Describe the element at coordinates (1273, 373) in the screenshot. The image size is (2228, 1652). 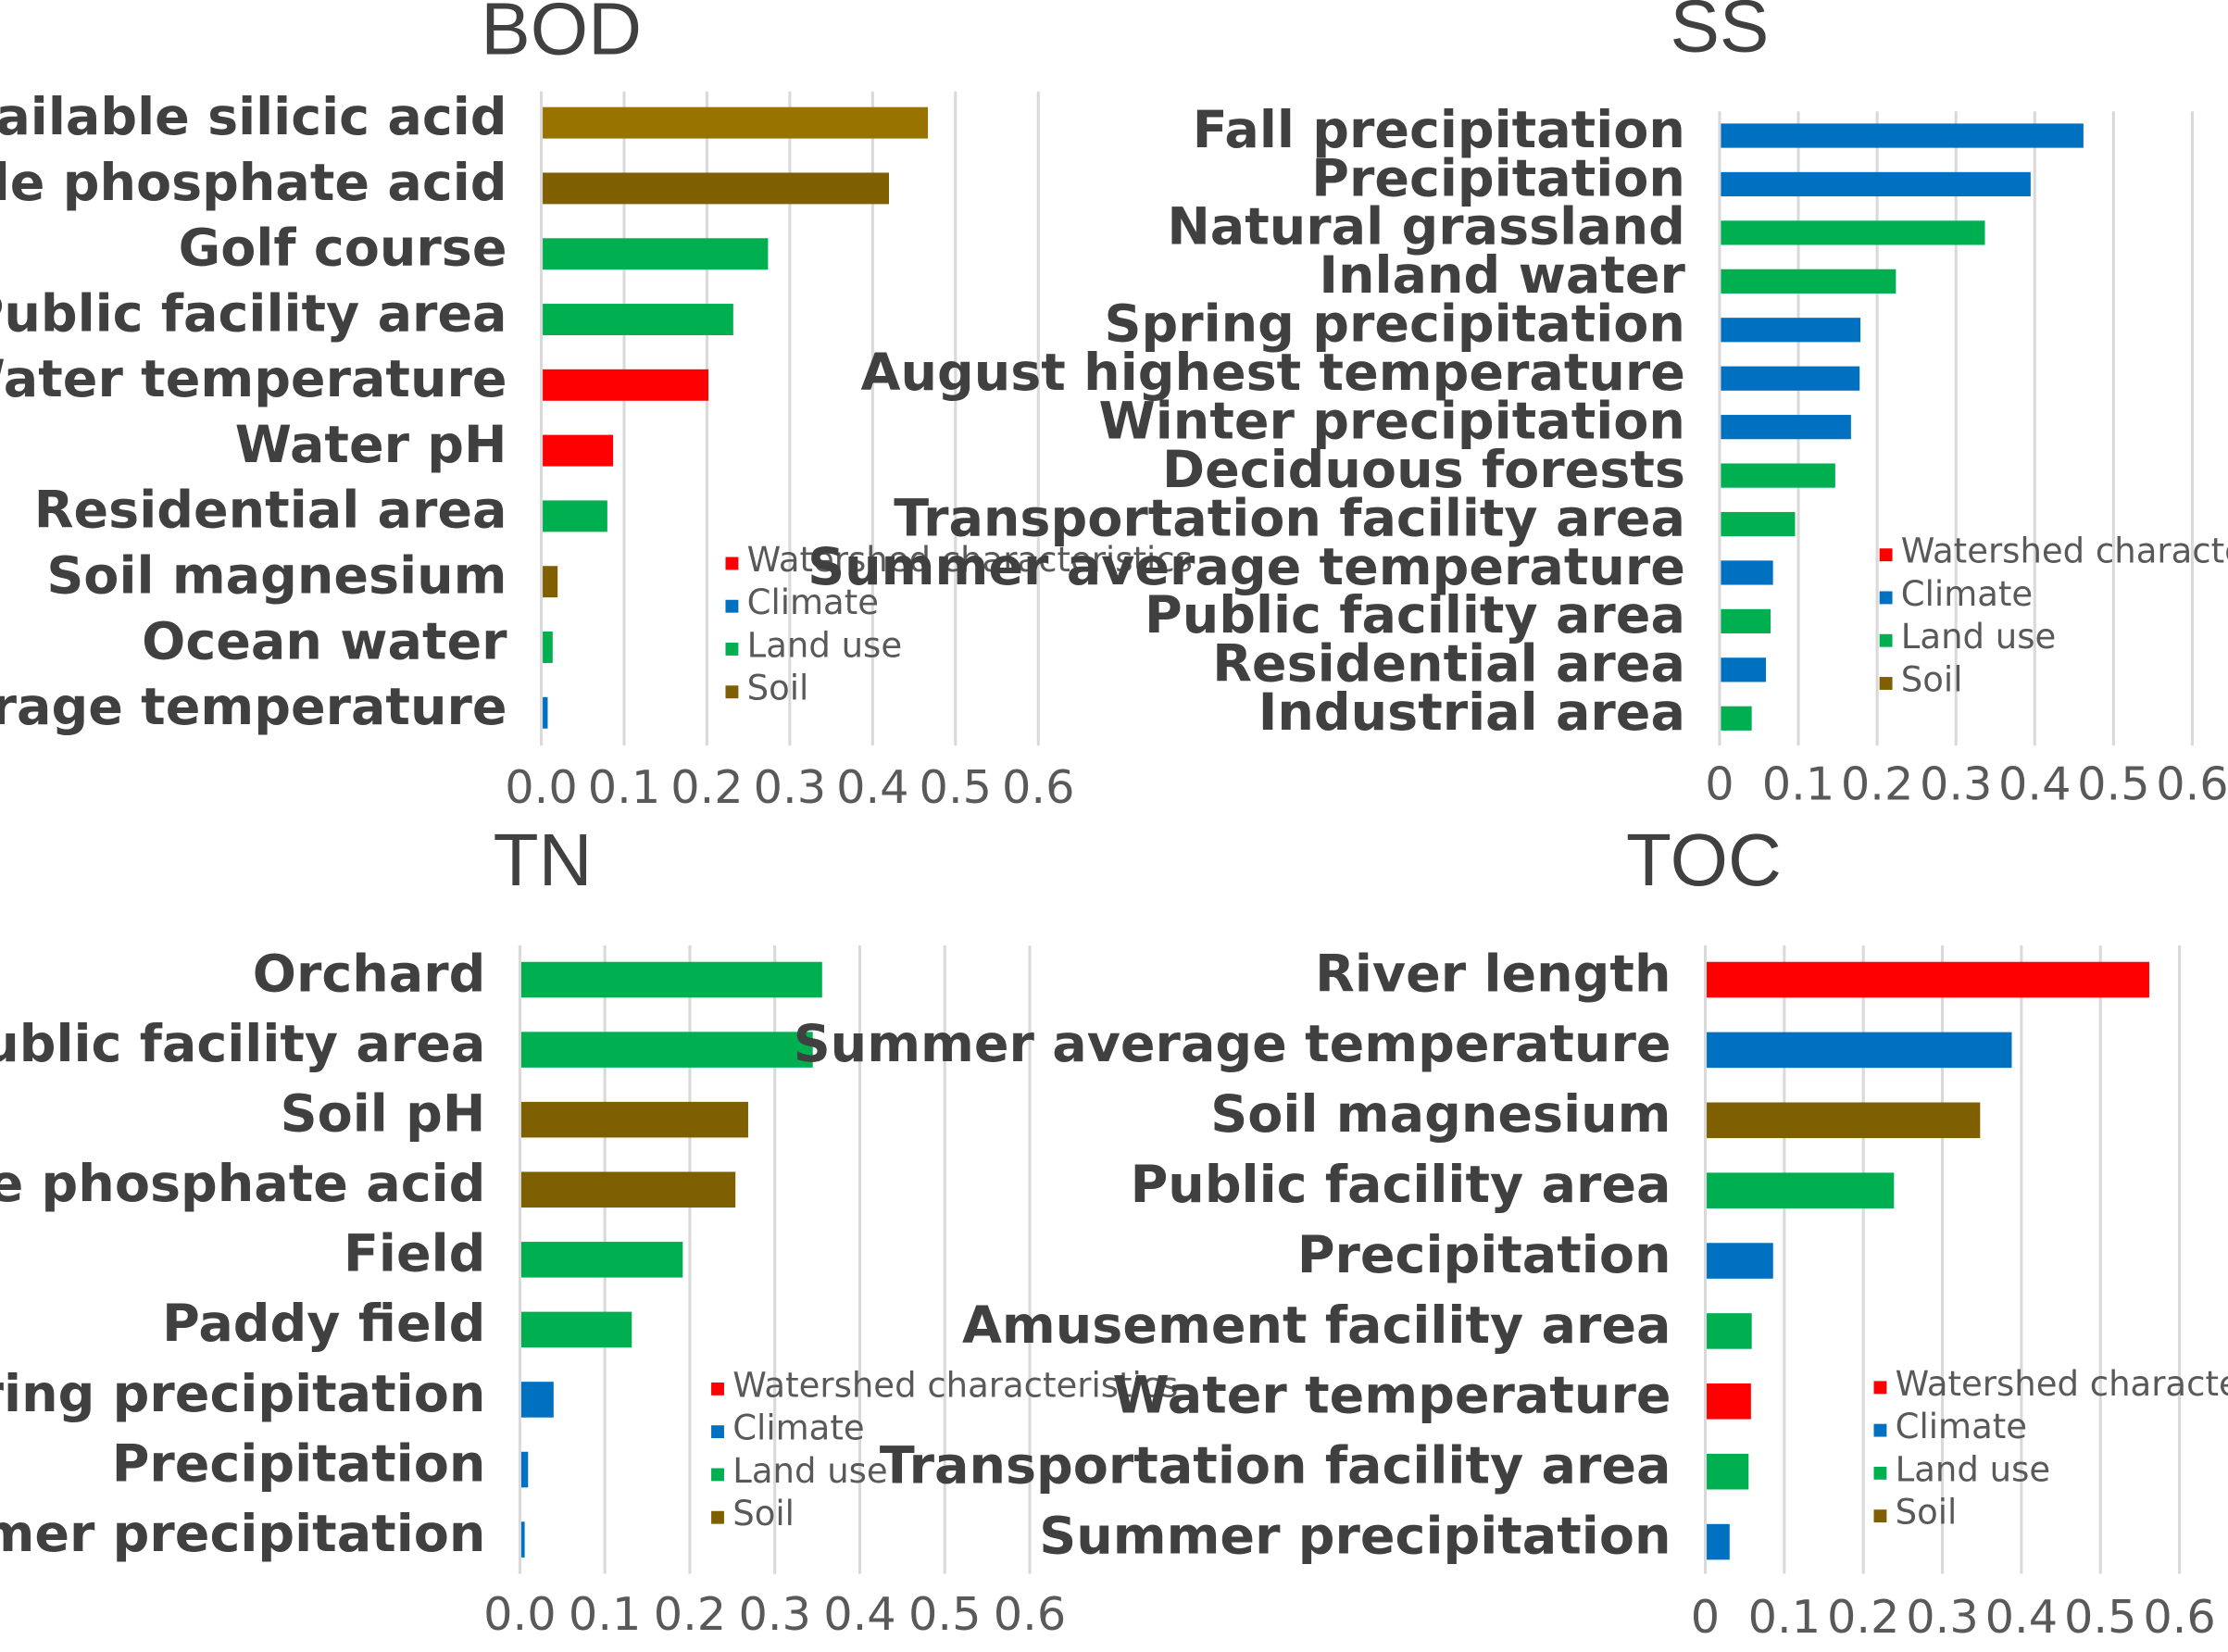
I see `category-label: August highest temperature` at that location.